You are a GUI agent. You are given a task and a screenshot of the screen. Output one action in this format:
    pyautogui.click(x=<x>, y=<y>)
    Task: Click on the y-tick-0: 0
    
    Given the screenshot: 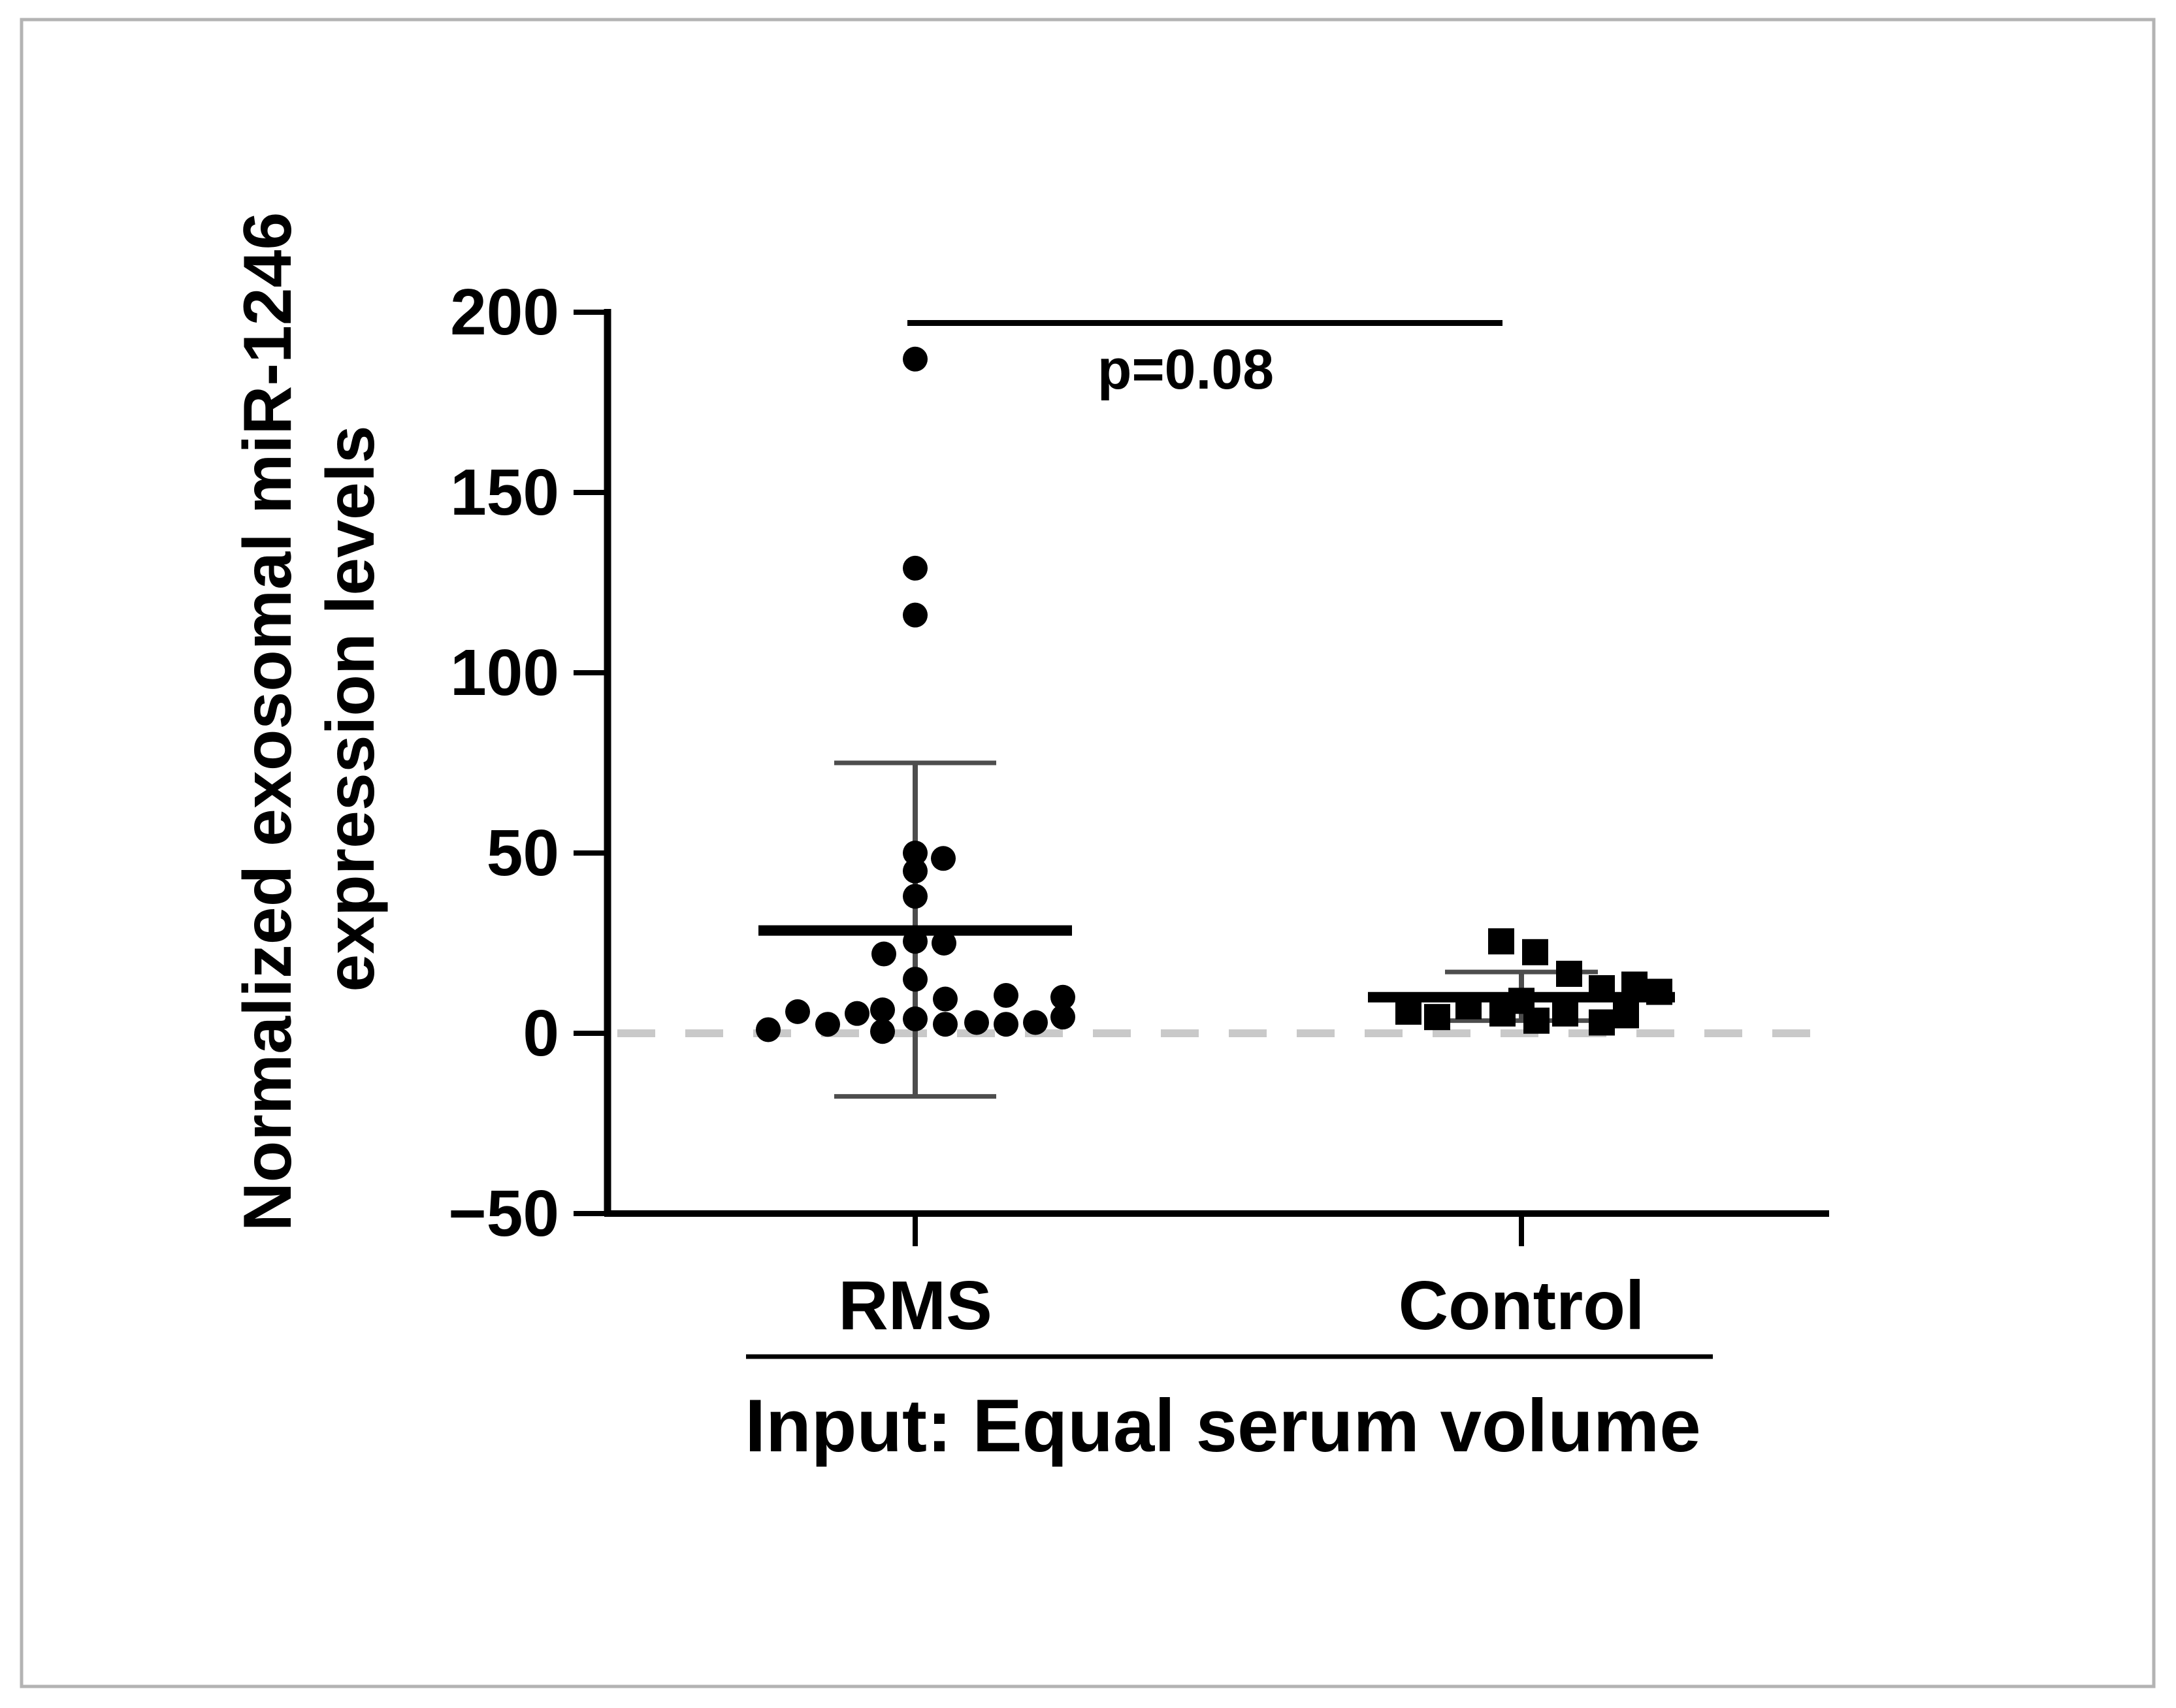 What is the action you would take?
    pyautogui.click(x=541, y=1034)
    